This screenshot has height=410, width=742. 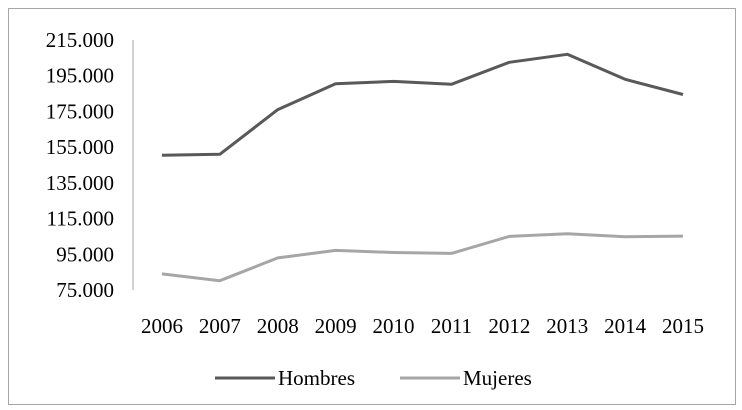 What do you see at coordinates (162, 326) in the screenshot?
I see `x-tick-label: 2006` at bounding box center [162, 326].